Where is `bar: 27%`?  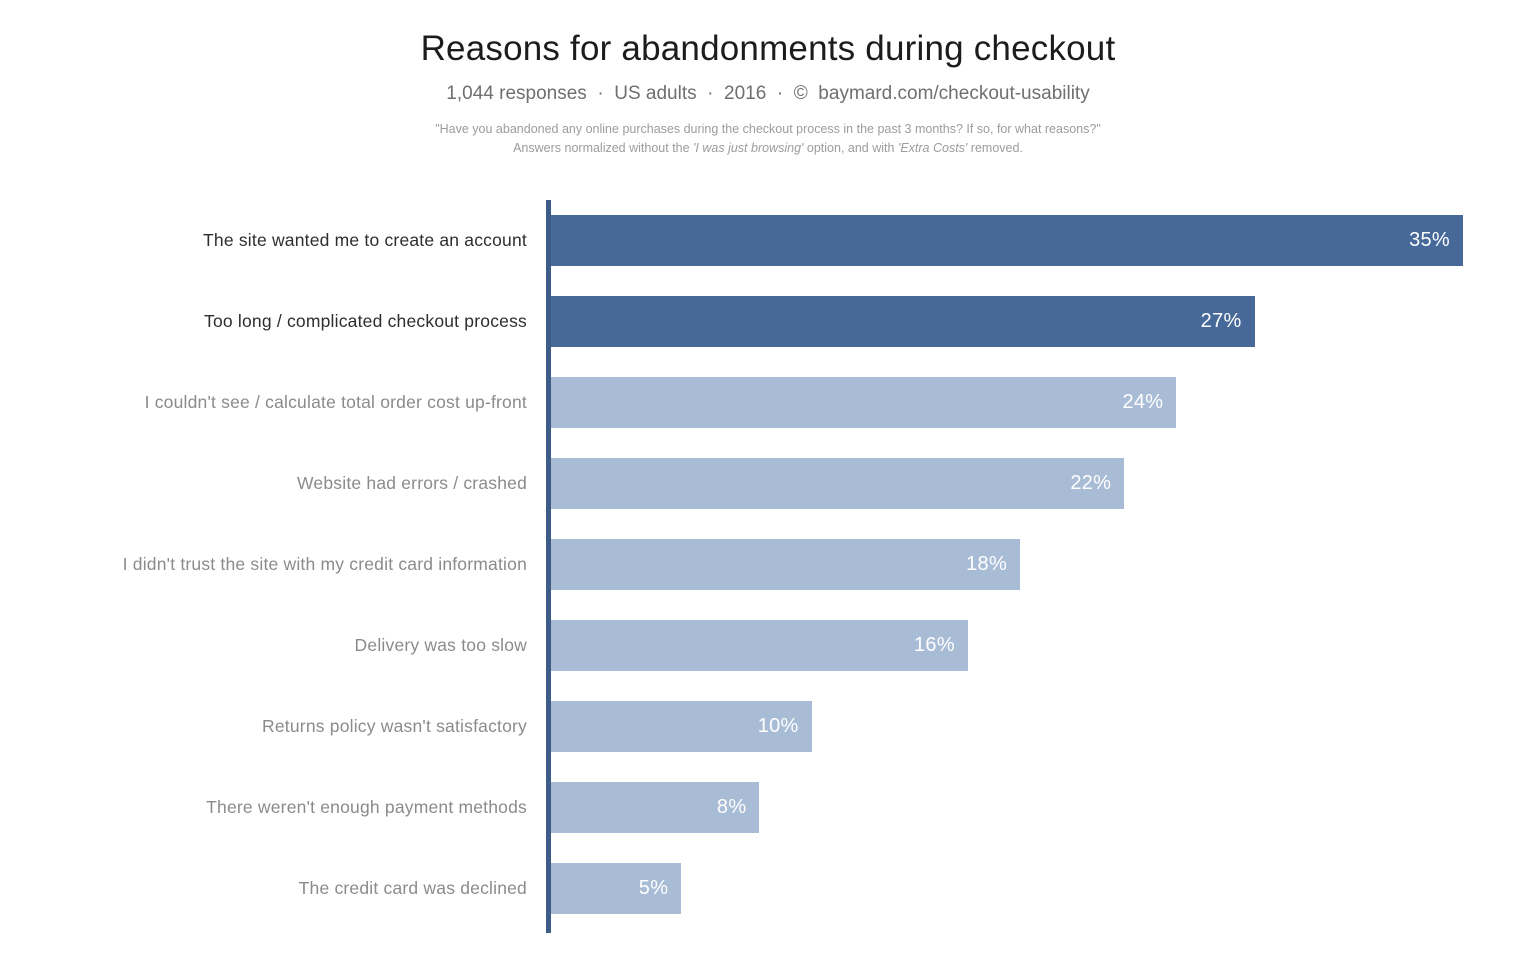
bar: 27% is located at coordinates (903, 321).